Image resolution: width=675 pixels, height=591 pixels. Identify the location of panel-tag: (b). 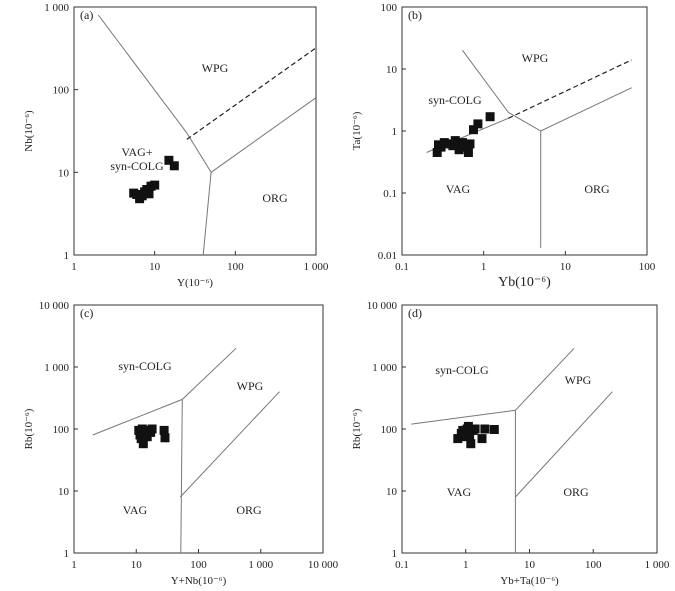
(415, 15).